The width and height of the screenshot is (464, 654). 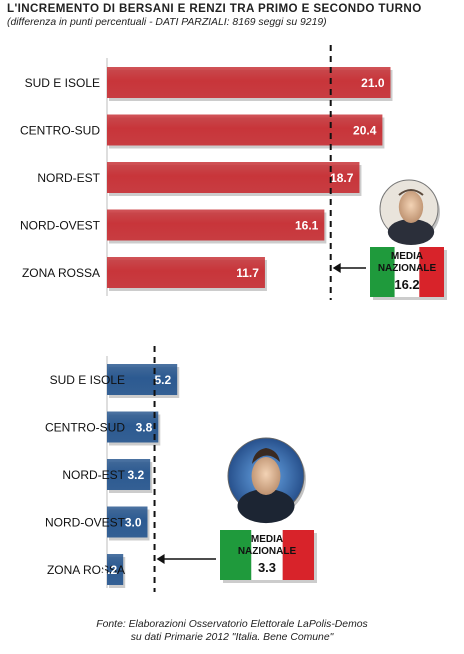 I want to click on value-label: 20.4, so click(x=365, y=131).